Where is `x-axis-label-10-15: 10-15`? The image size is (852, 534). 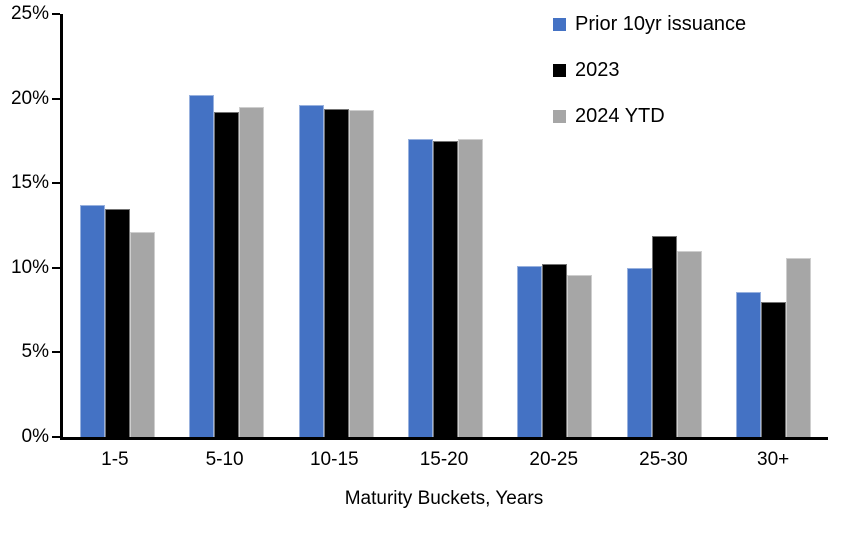 x-axis-label-10-15: 10-15 is located at coordinates (334, 459).